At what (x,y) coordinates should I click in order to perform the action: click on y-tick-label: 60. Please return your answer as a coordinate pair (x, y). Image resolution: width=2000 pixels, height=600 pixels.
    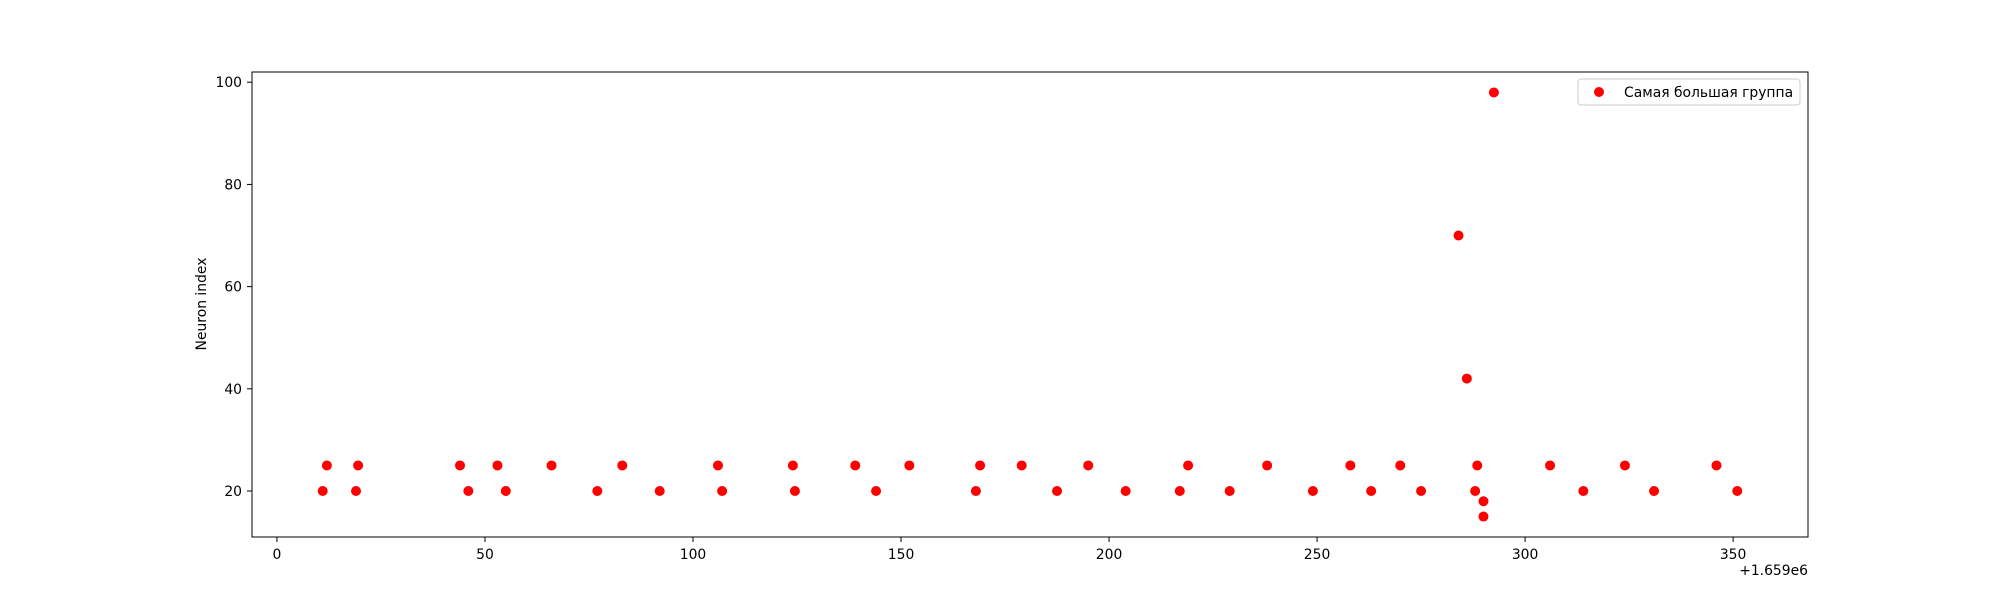
    Looking at the image, I should click on (233, 288).